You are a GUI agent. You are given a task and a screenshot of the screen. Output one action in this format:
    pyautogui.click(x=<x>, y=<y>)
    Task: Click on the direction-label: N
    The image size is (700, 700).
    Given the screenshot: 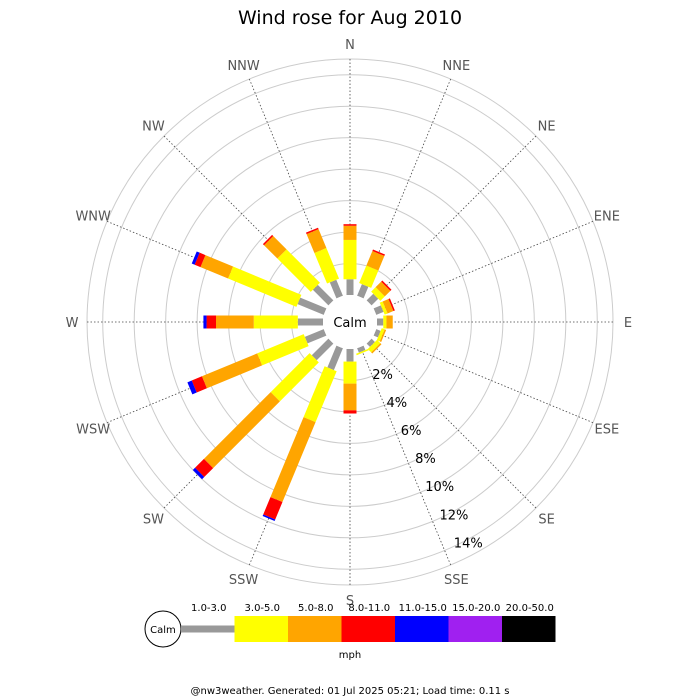 What is the action you would take?
    pyautogui.click(x=350, y=45)
    